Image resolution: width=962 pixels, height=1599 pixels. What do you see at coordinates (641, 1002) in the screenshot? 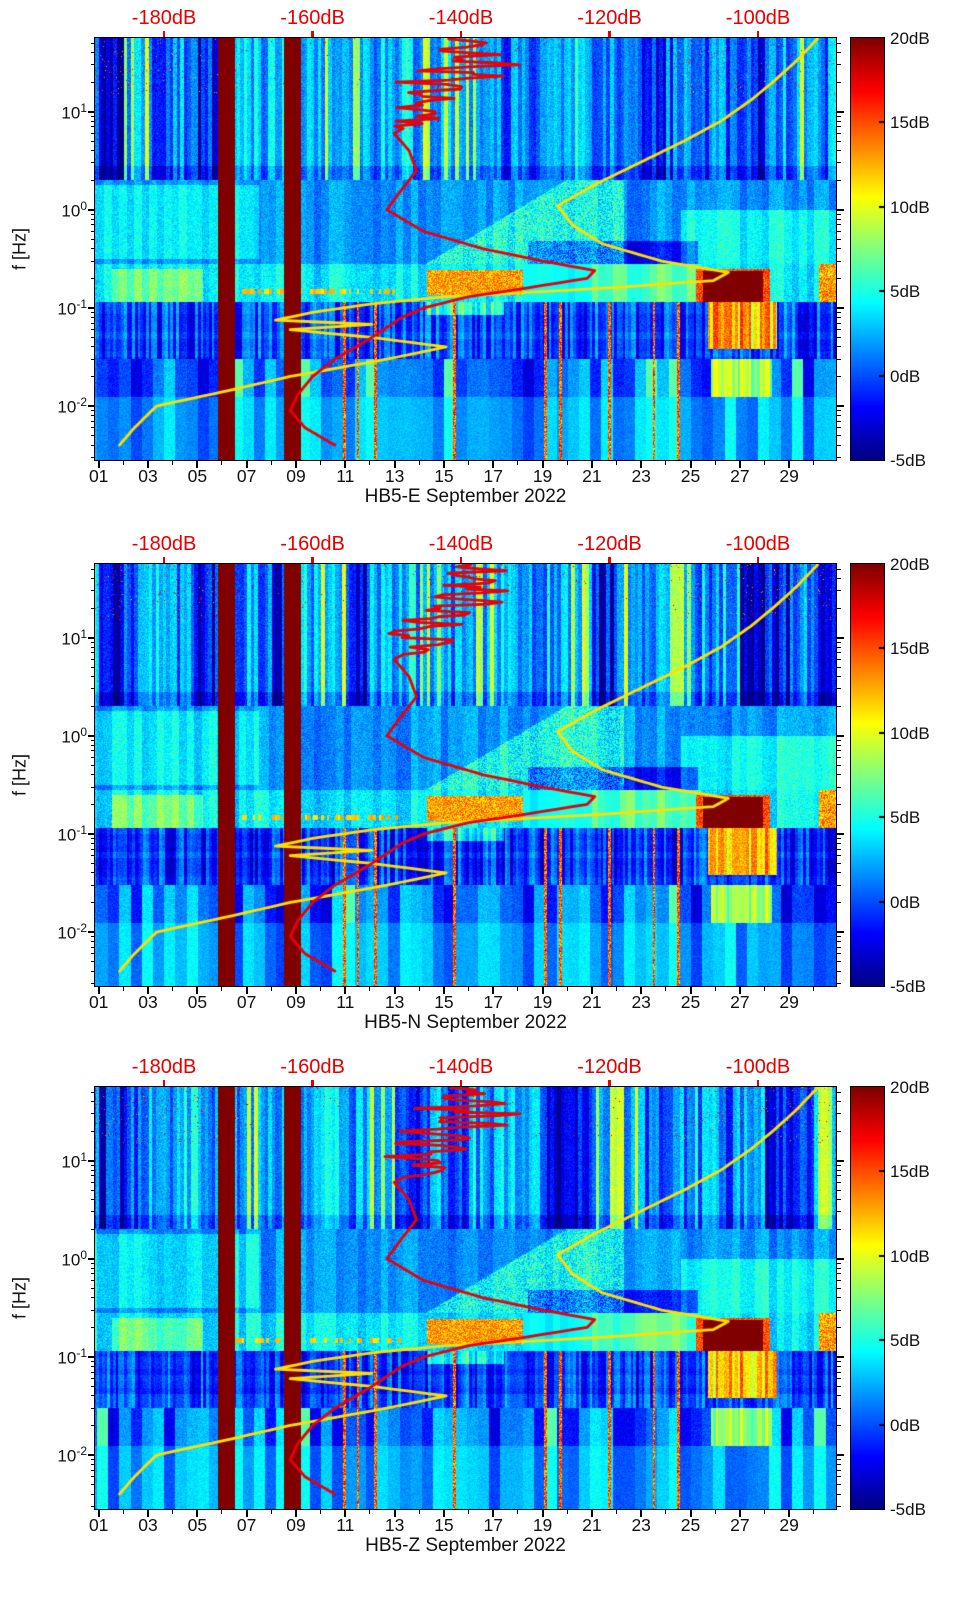
I see `x-tick-label: 23` at bounding box center [641, 1002].